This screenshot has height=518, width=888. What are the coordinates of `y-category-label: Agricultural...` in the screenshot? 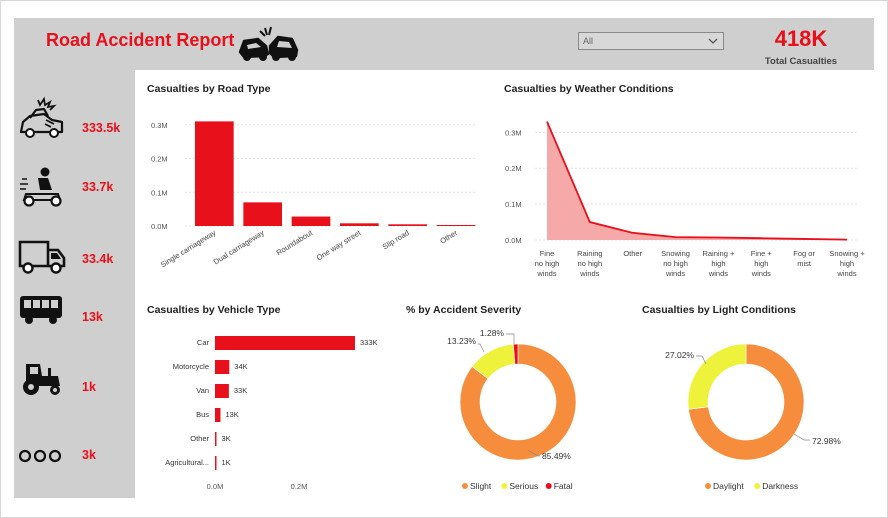 It's located at (187, 462).